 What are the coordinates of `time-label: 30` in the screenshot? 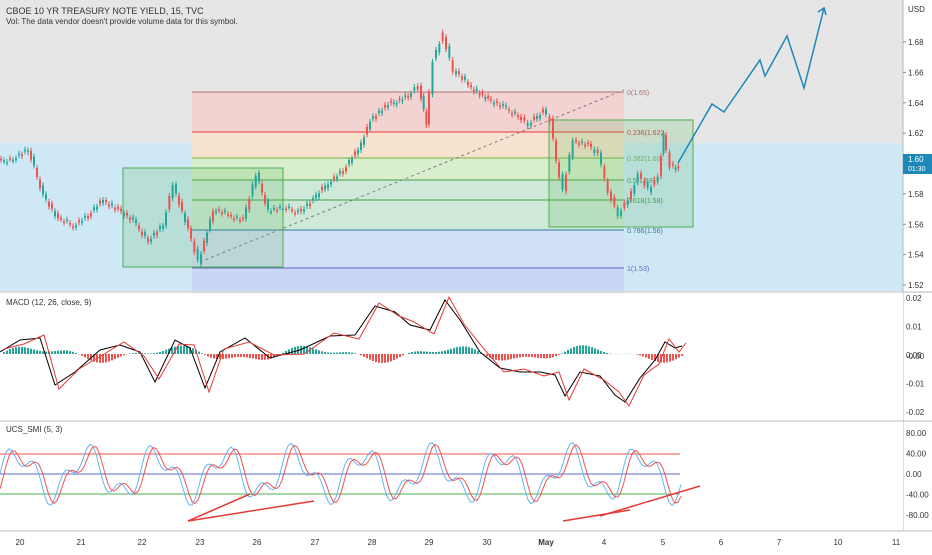 It's located at (487, 542).